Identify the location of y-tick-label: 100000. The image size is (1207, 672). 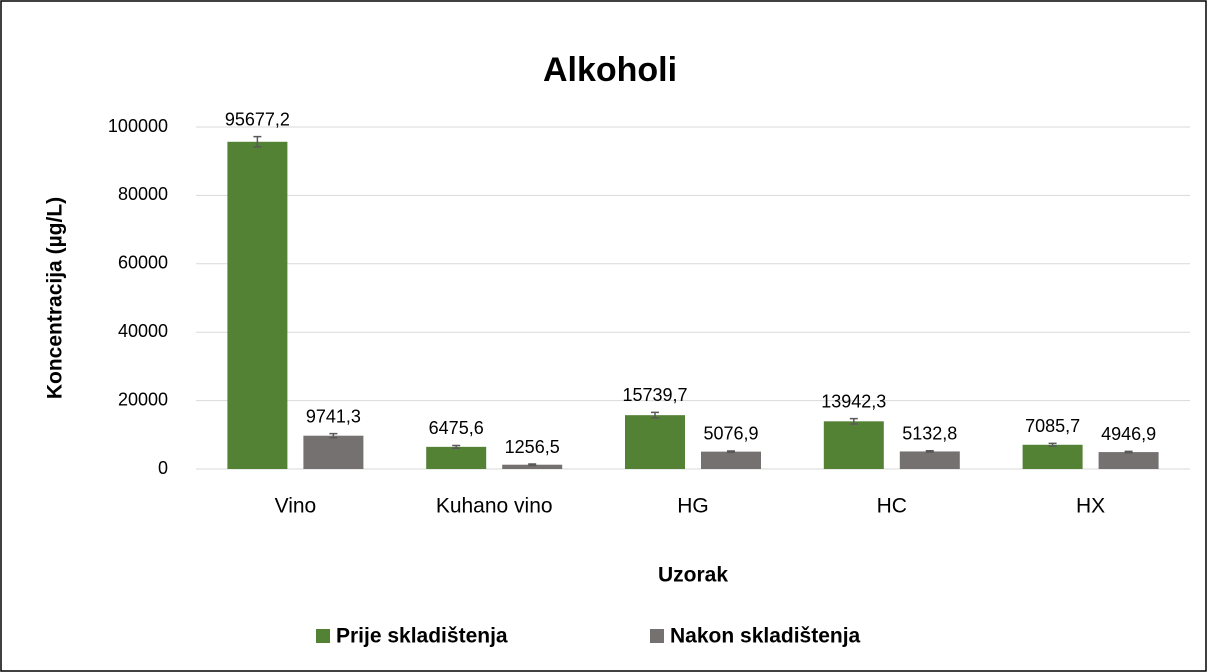
(138, 126).